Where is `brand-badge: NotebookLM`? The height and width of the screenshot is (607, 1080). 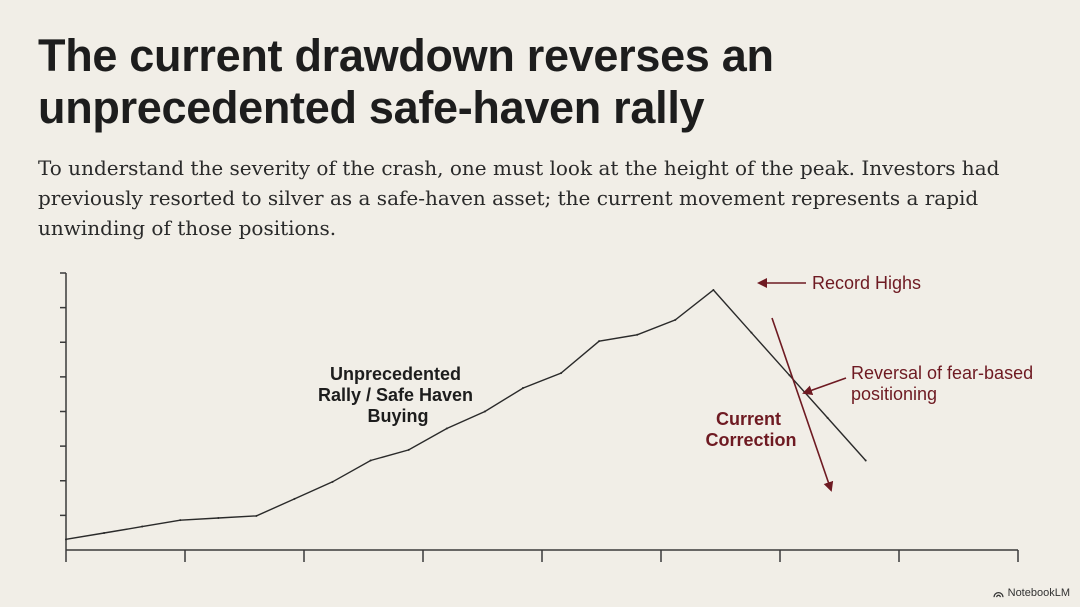
brand-badge: NotebookLM is located at coordinates (1031, 593).